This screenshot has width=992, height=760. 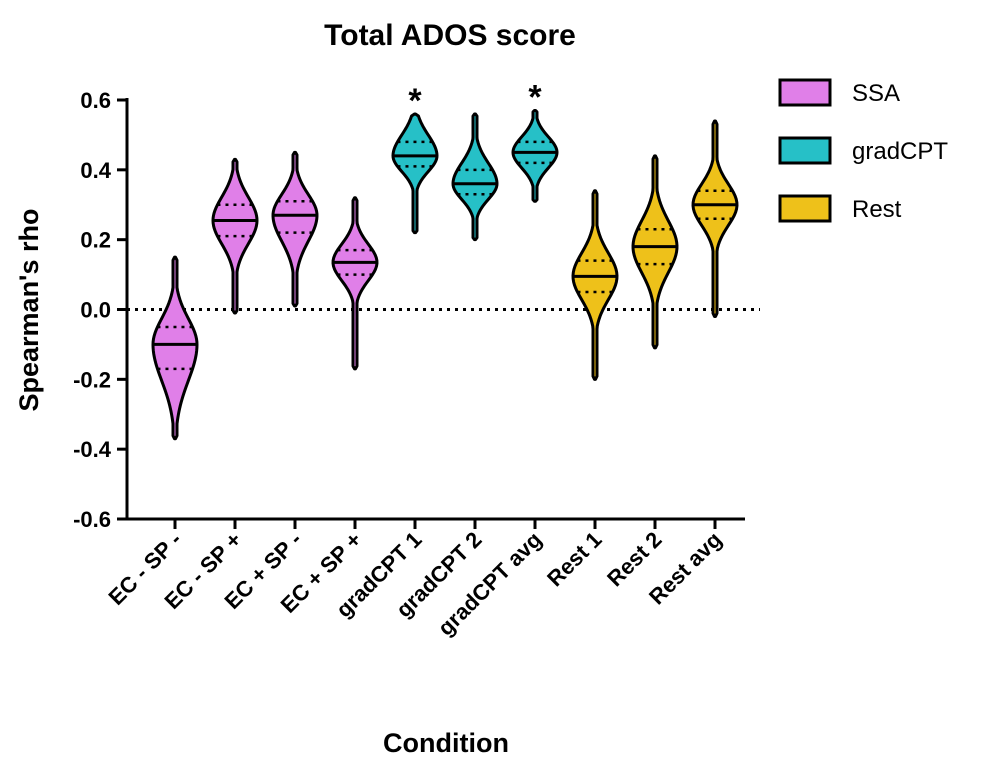 What do you see at coordinates (574, 559) in the screenshot?
I see `x-tick-label: Rest 1` at bounding box center [574, 559].